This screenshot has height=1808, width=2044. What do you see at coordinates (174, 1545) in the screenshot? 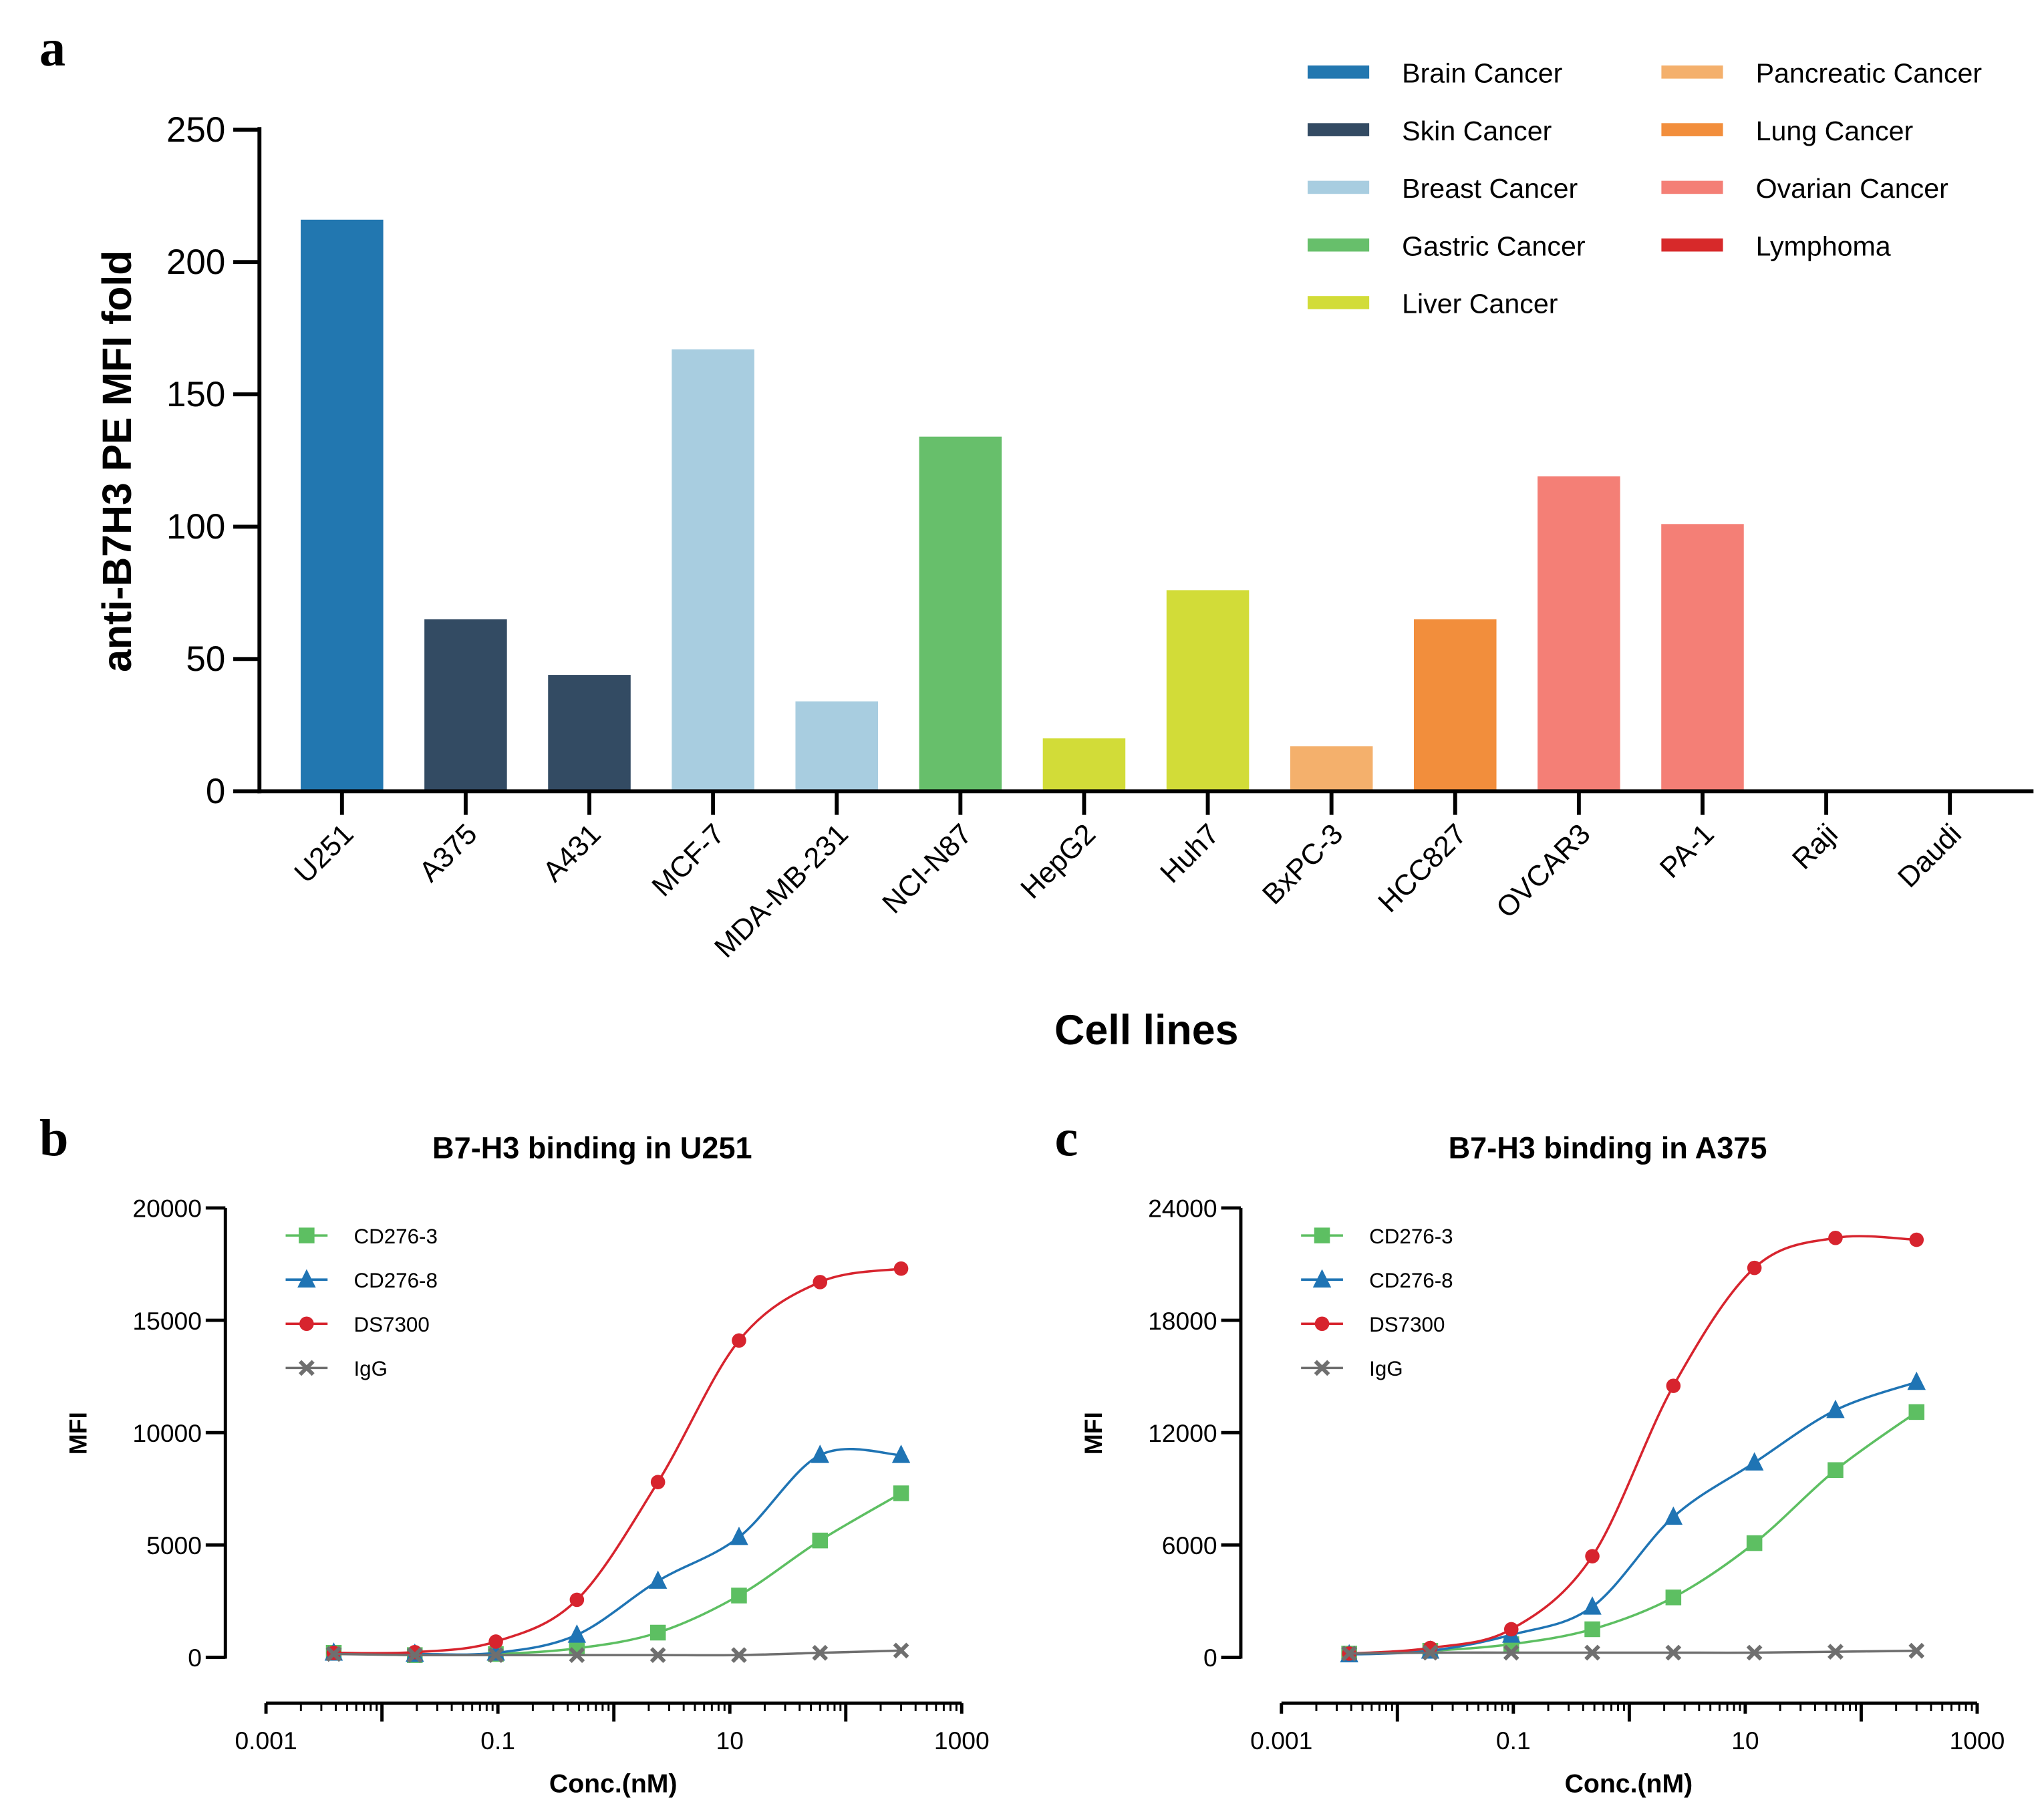
I see `y-tick-label: 5000` at bounding box center [174, 1545].